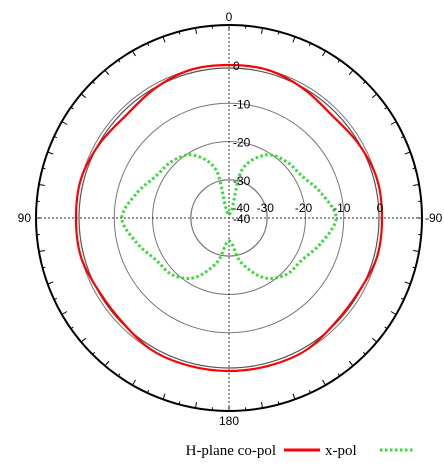 This screenshot has height=469, width=444. What do you see at coordinates (25, 218) in the screenshot?
I see `angle-label-left: 90` at bounding box center [25, 218].